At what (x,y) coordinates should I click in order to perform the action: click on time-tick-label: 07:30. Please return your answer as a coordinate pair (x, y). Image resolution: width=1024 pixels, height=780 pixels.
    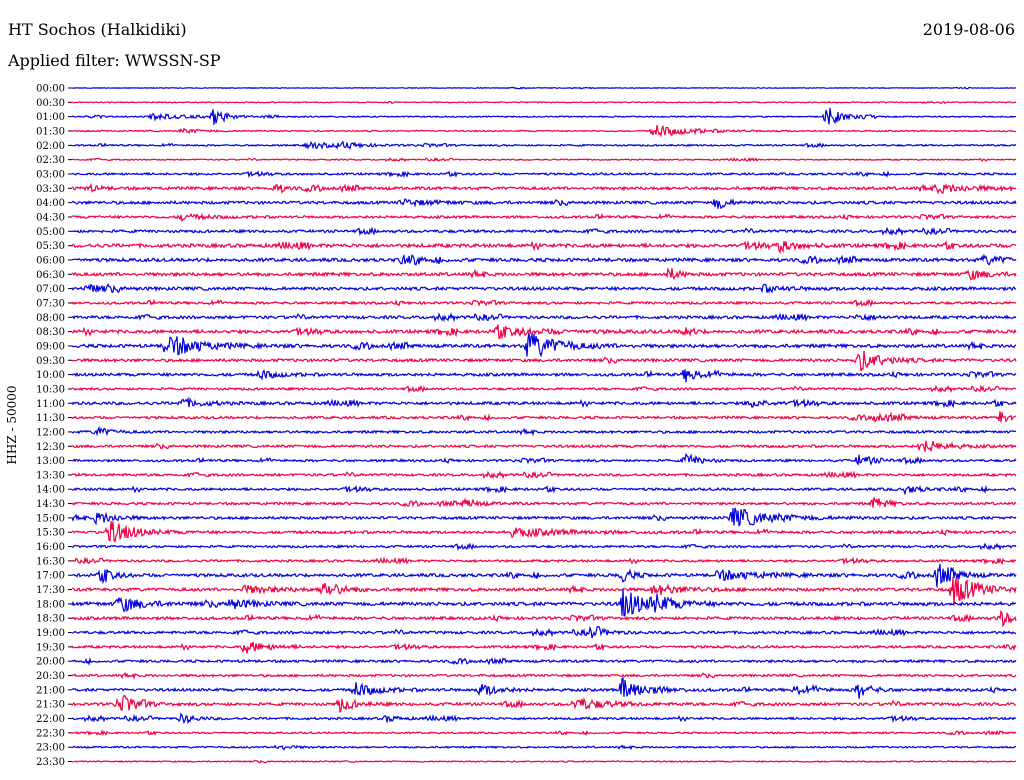
    Looking at the image, I should click on (50, 303).